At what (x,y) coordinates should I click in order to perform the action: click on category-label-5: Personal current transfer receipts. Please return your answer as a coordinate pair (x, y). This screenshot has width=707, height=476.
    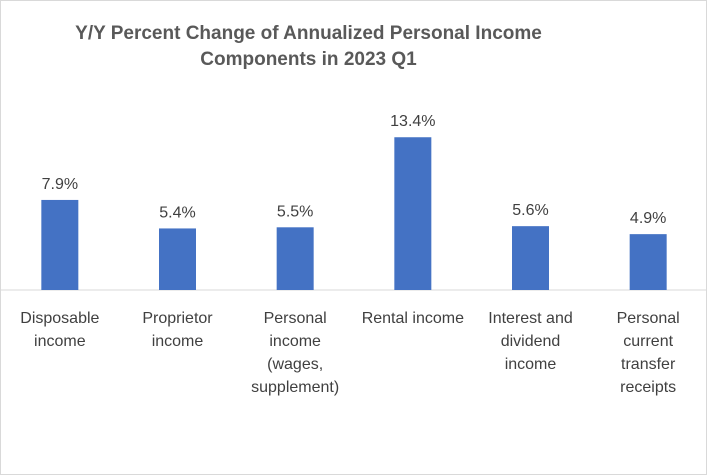
    Looking at the image, I should click on (648, 353).